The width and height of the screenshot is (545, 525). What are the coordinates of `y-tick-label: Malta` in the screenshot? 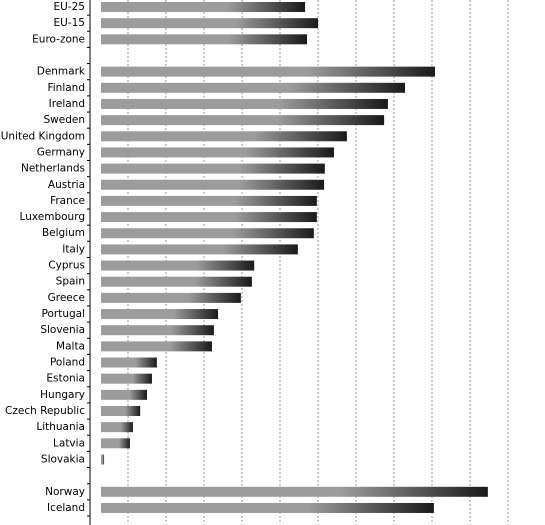 It's located at (70, 346).